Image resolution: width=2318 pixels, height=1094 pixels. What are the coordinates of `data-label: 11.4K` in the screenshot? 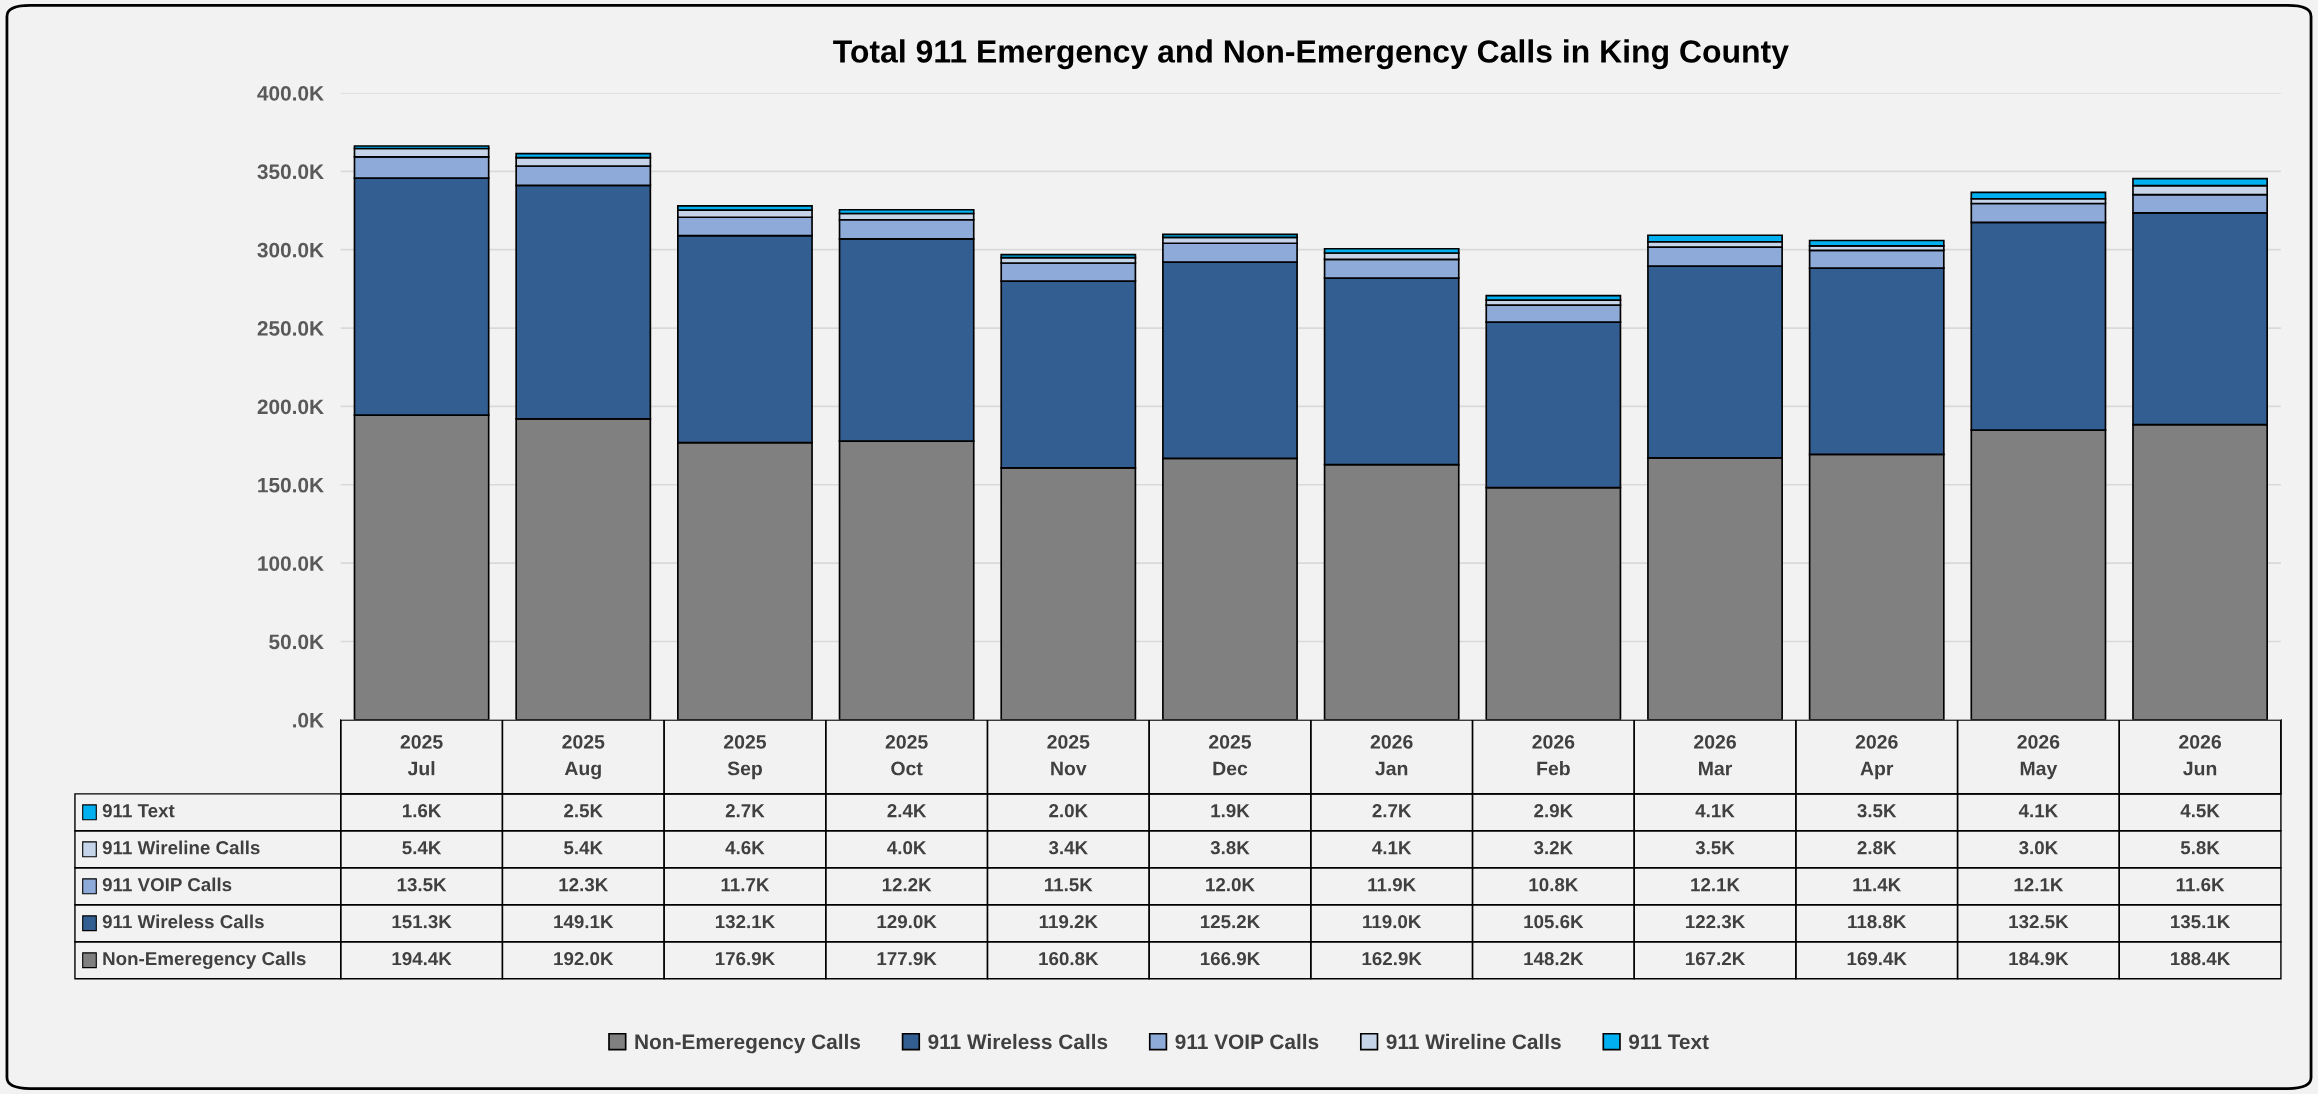 It's located at (1877, 885).